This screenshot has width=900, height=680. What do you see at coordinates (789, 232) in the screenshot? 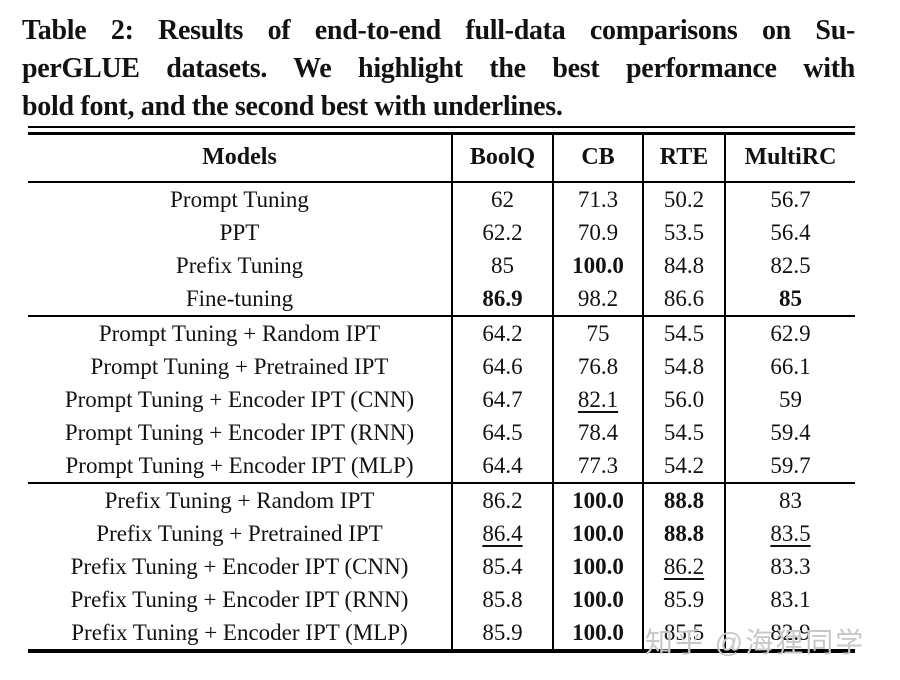
I see `score-cell: 56.4` at bounding box center [789, 232].